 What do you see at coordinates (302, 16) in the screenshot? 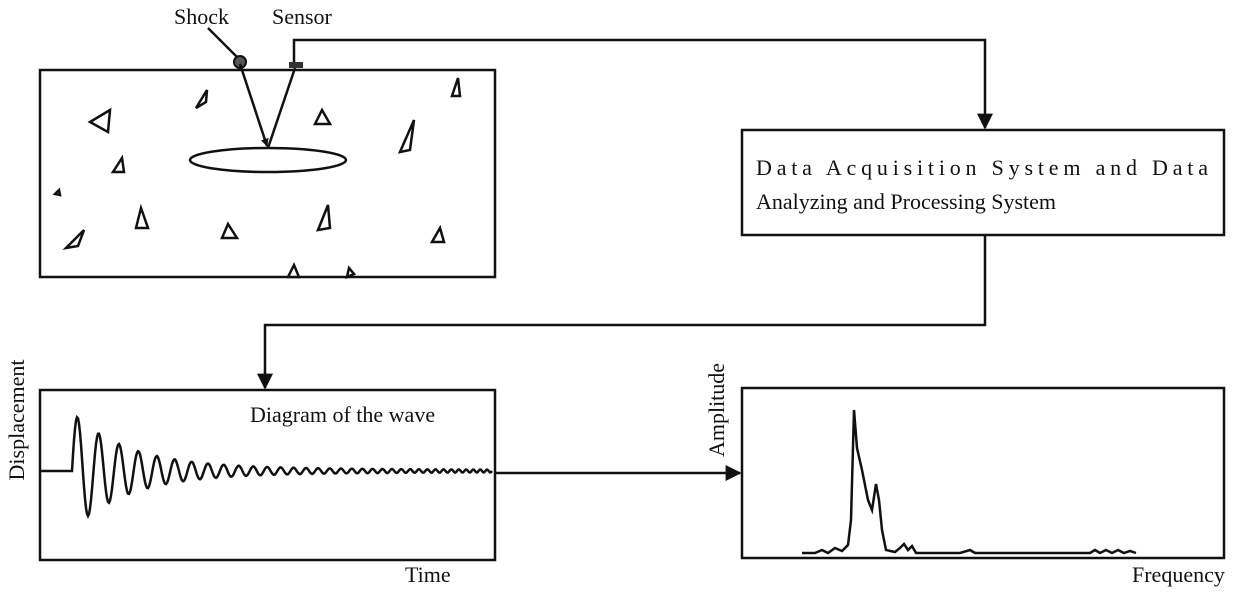
I see `sensor-label: Sensor` at bounding box center [302, 16].